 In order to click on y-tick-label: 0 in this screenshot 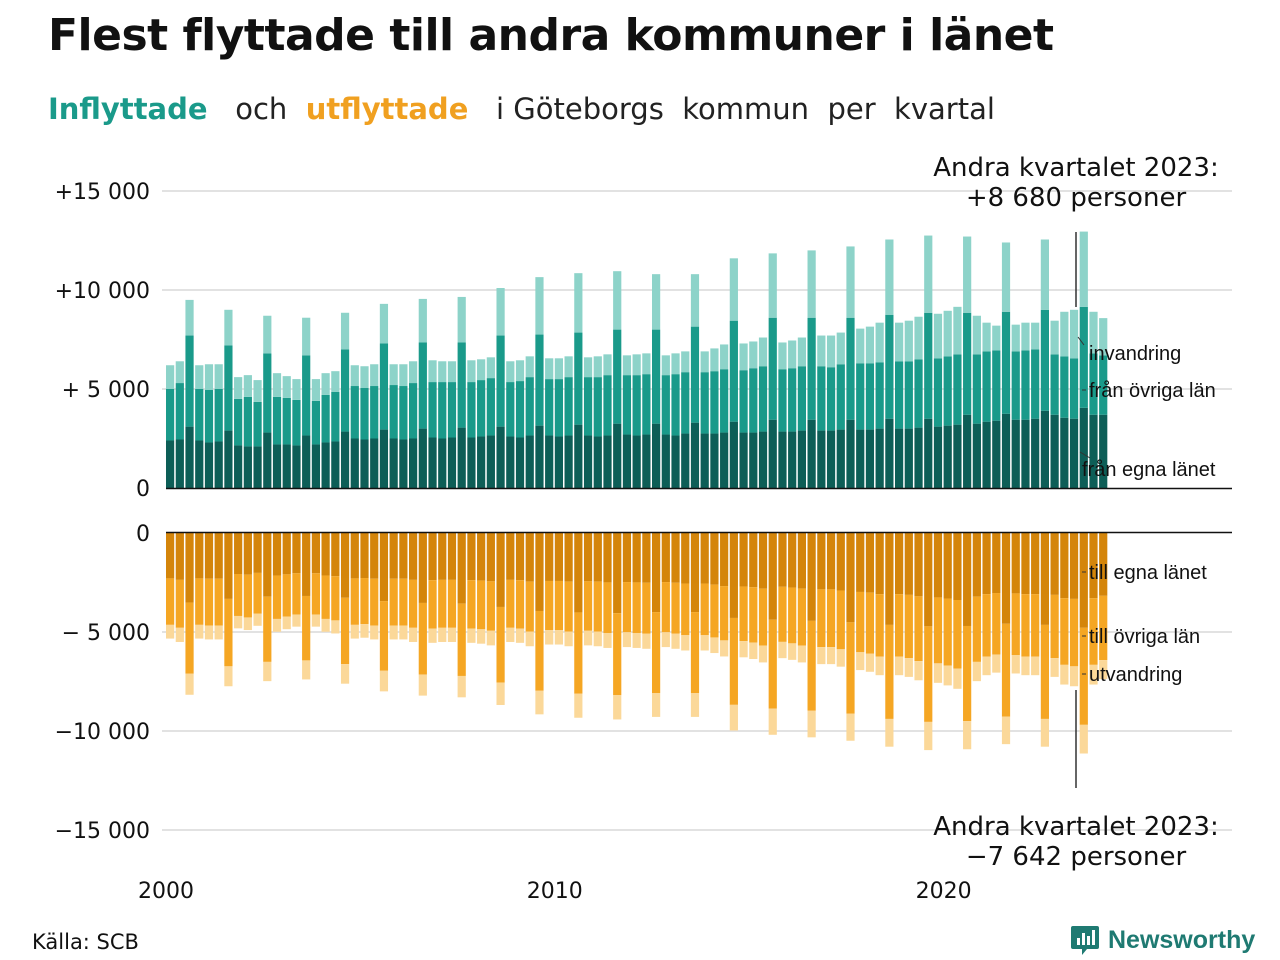, I will do `click(143, 534)`.